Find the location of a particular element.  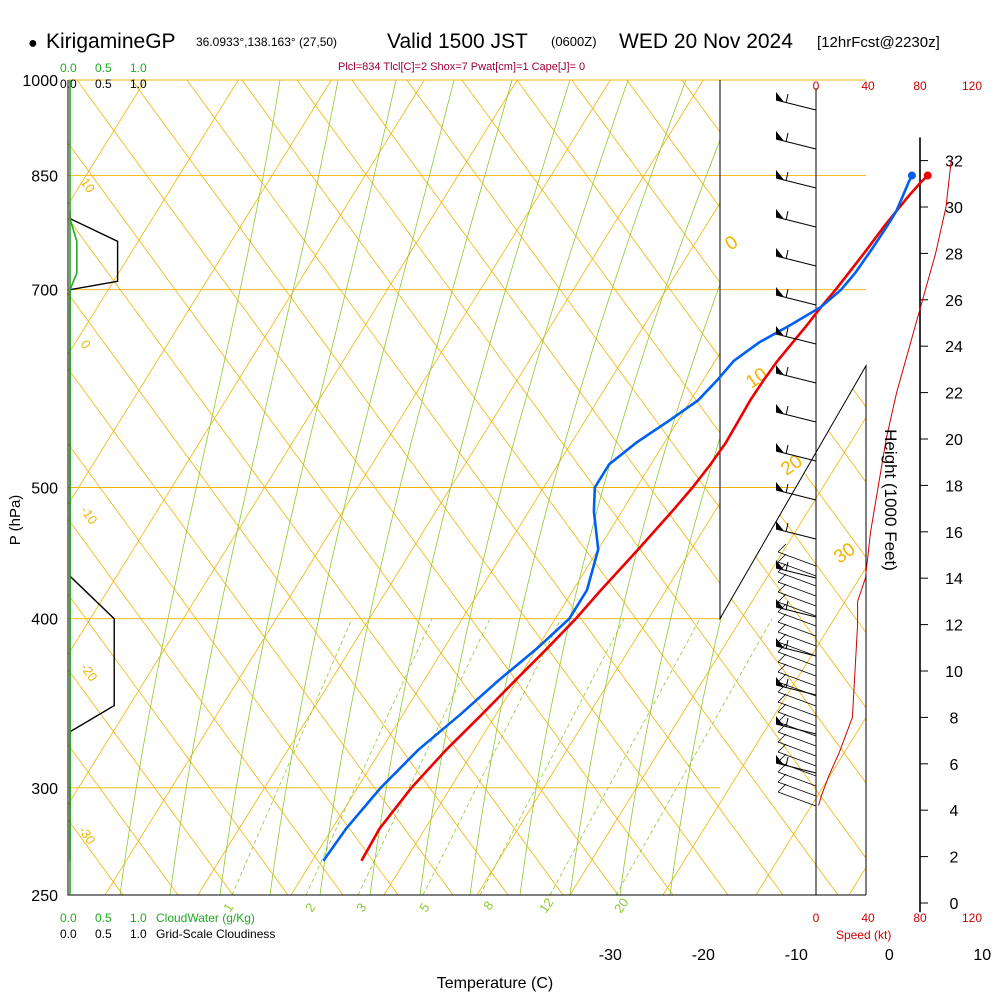

dry-adiabat-label: -30 is located at coordinates (87, 835).